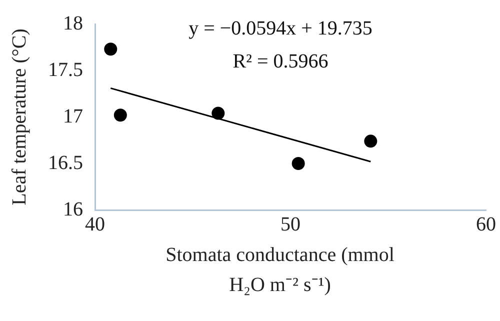  Describe the element at coordinates (73, 209) in the screenshot. I see `y-tick-label: 16` at that location.